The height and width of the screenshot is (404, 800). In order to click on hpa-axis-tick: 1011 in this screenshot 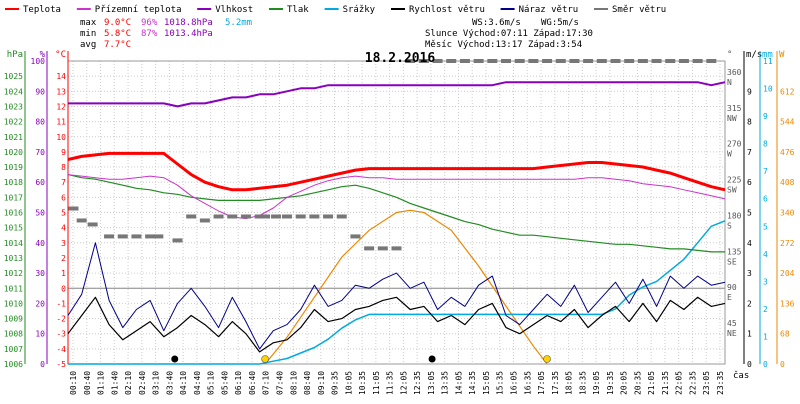, I will do `click(13, 288)`.